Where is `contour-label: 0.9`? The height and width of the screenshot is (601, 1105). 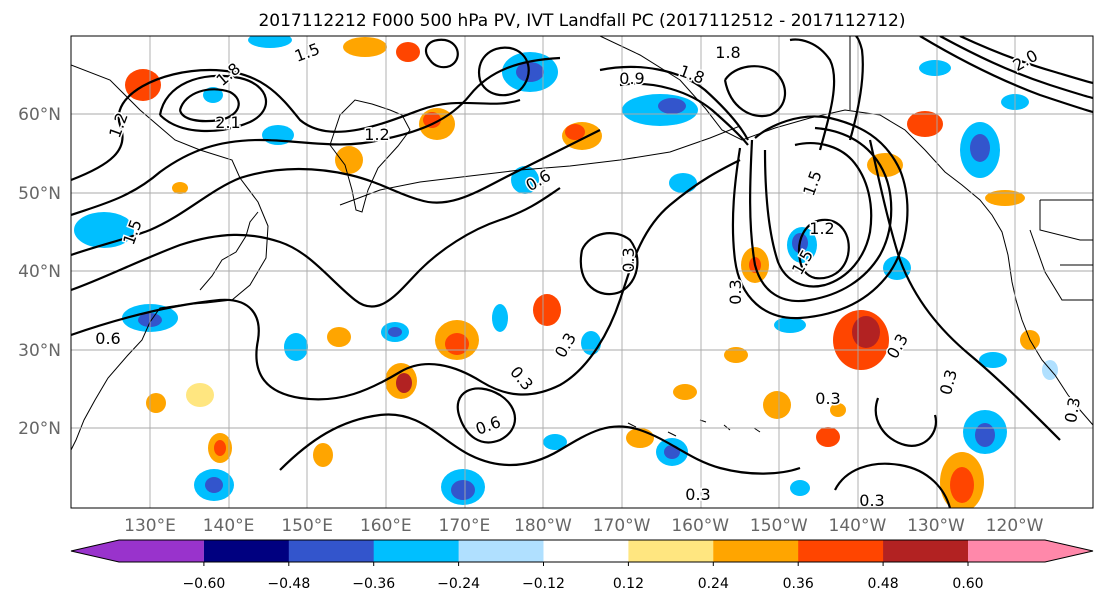
contour-label: 0.9 is located at coordinates (631, 78).